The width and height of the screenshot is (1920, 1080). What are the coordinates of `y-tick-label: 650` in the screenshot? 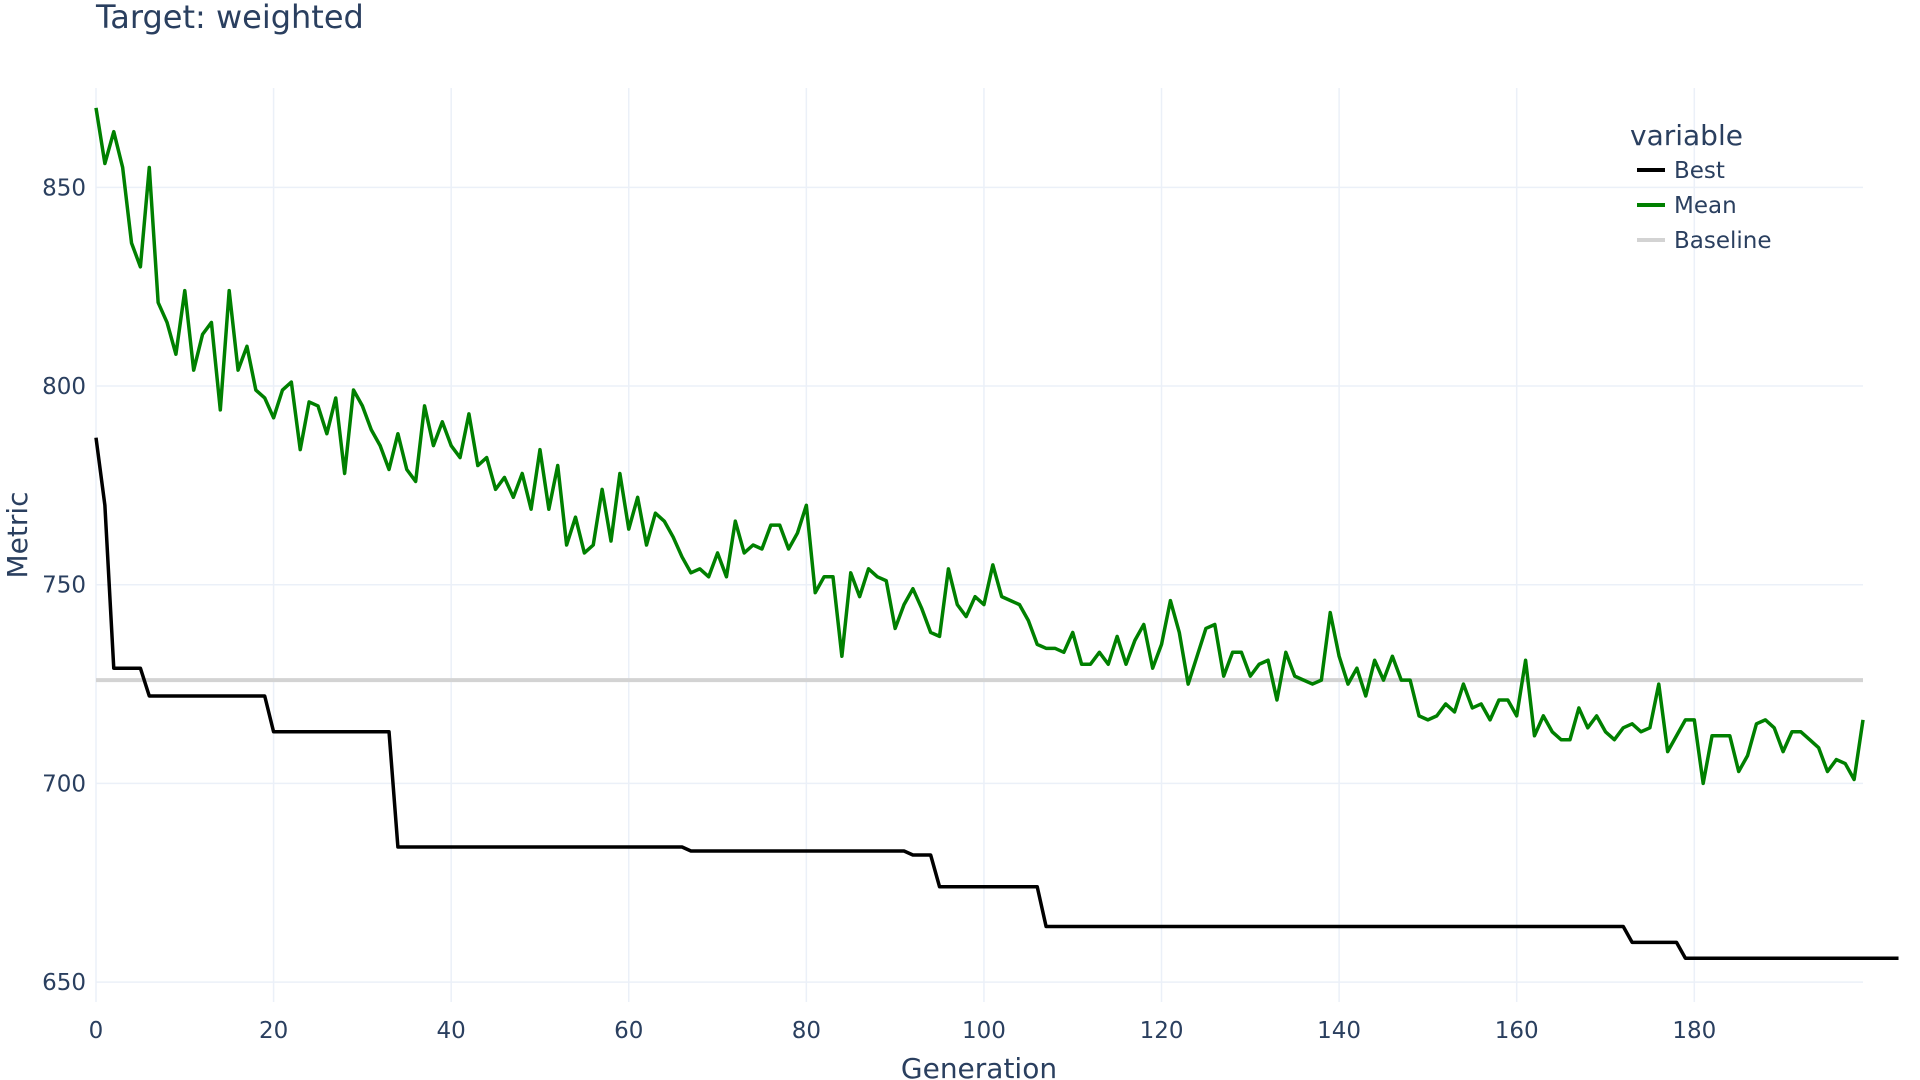 It's located at (64, 983).